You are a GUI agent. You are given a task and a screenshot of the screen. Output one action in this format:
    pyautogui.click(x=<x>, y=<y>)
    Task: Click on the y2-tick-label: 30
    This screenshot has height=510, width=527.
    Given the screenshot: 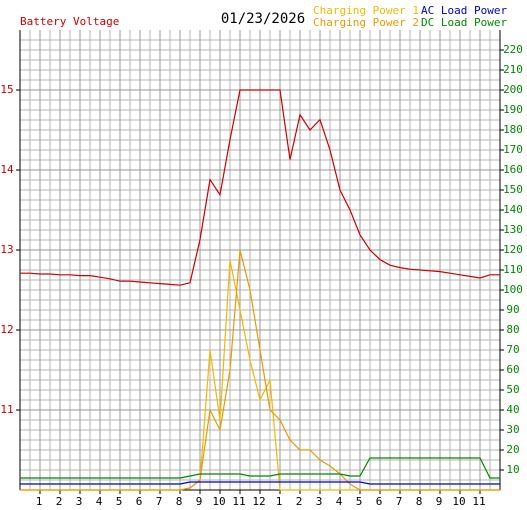 What is the action you would take?
    pyautogui.click(x=512, y=429)
    